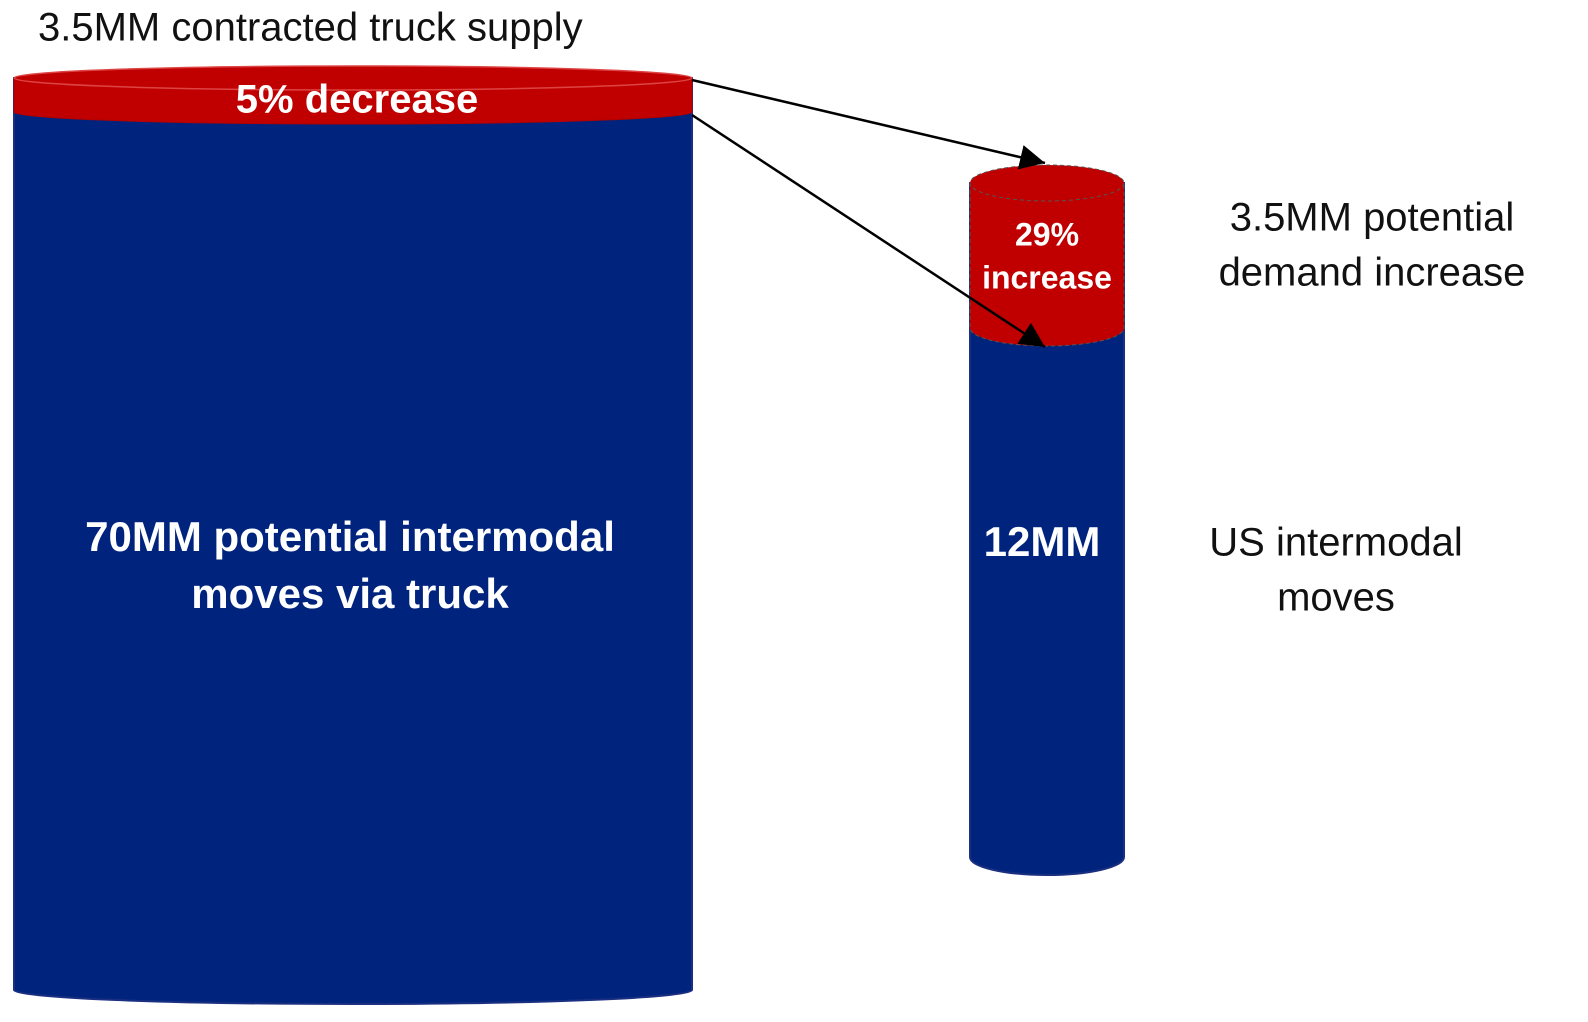 The image size is (1588, 1022). What do you see at coordinates (1372, 273) in the screenshot?
I see `demand-label: demand increase` at bounding box center [1372, 273].